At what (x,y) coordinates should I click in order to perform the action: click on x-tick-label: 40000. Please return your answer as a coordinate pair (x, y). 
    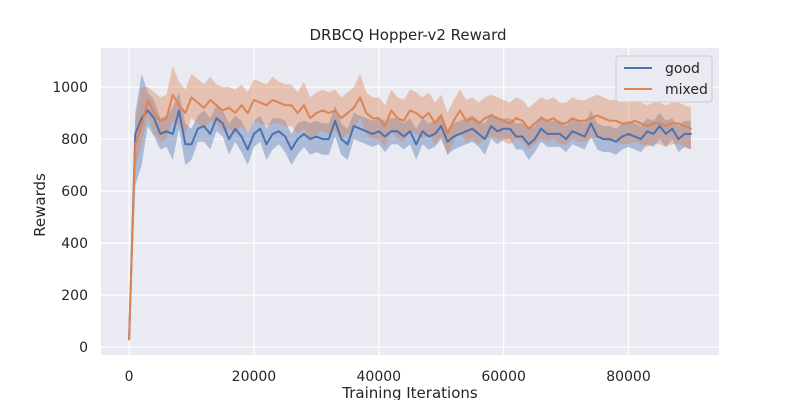
    Looking at the image, I should click on (379, 377).